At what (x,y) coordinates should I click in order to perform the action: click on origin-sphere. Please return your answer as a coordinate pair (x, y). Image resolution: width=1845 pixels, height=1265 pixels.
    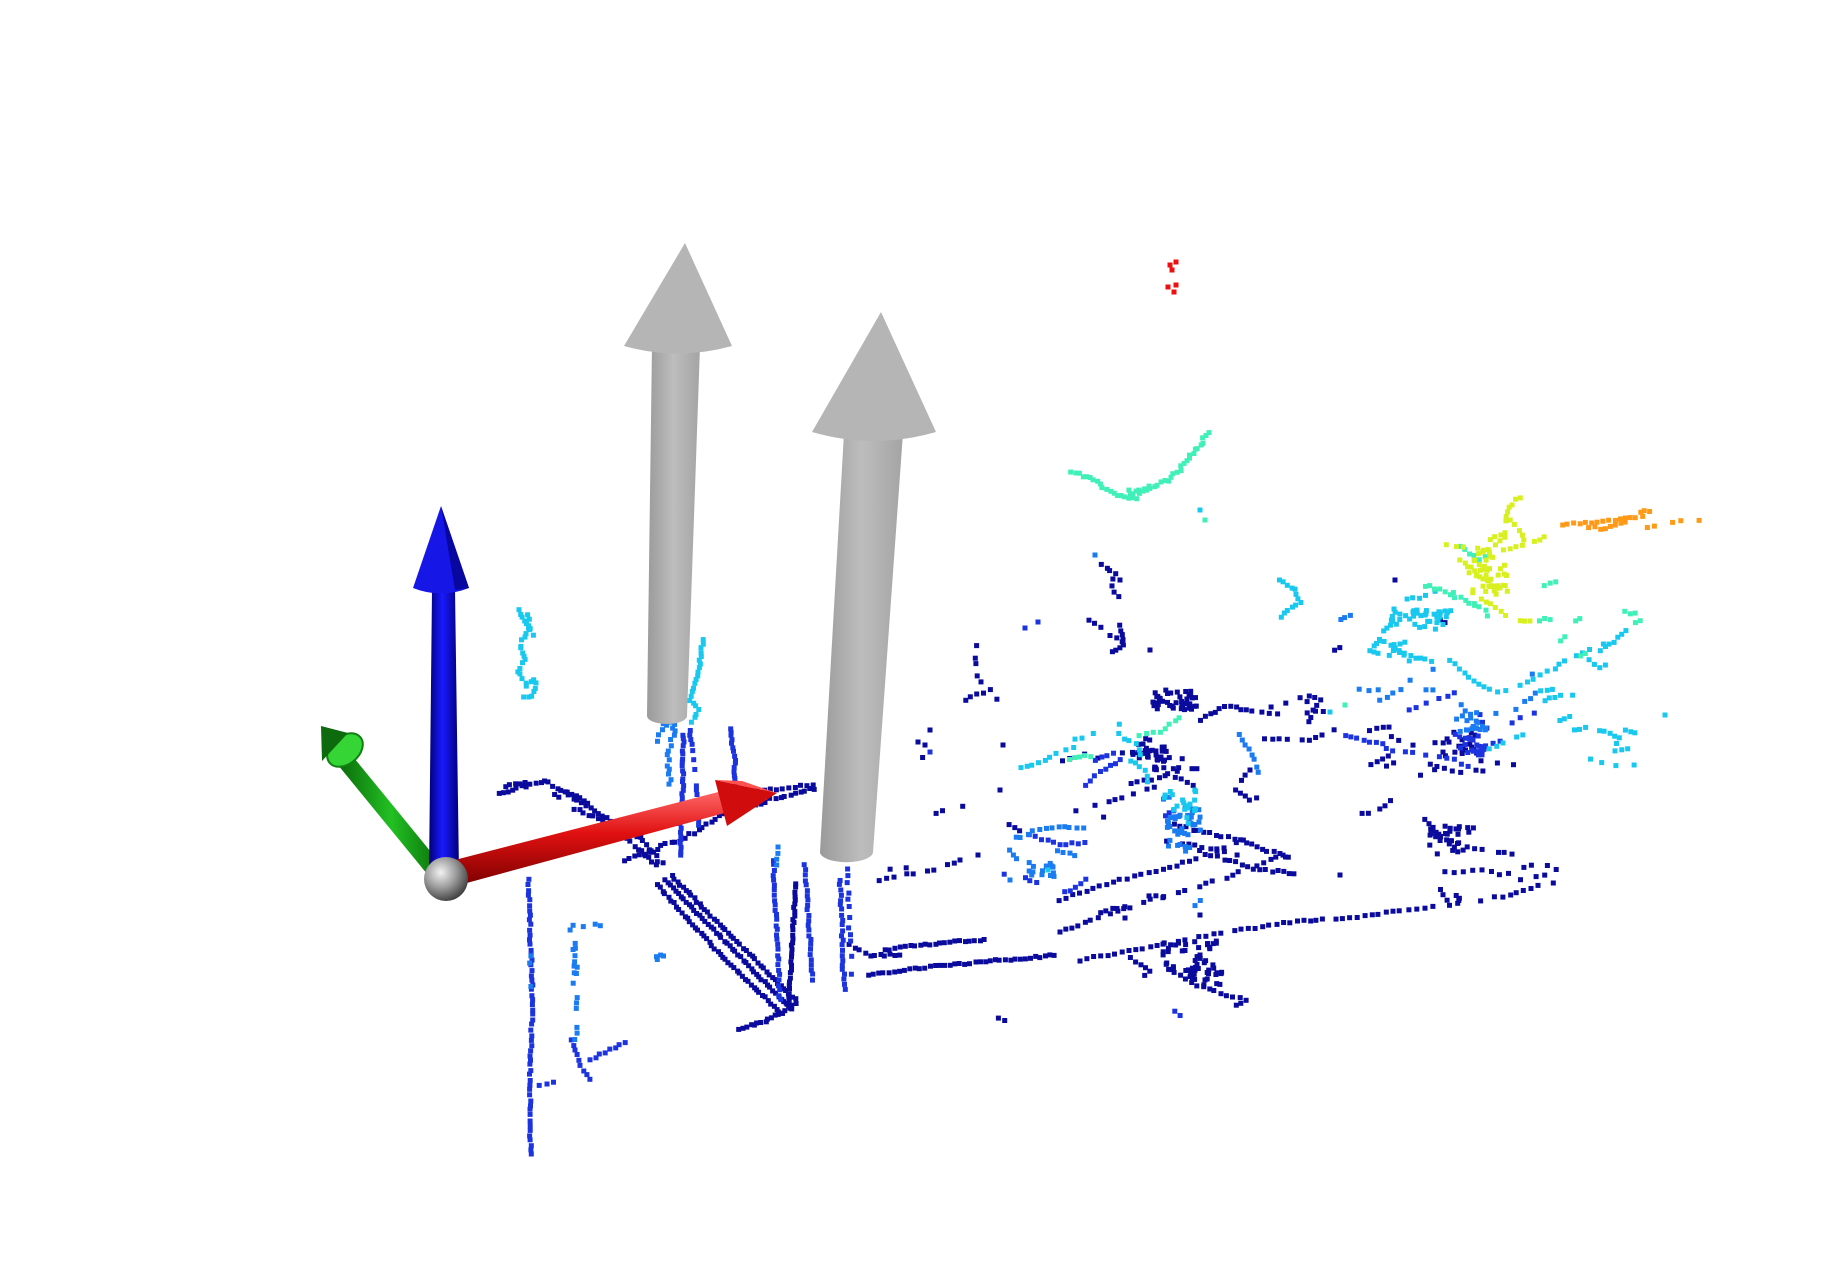
    Looking at the image, I should click on (446, 879).